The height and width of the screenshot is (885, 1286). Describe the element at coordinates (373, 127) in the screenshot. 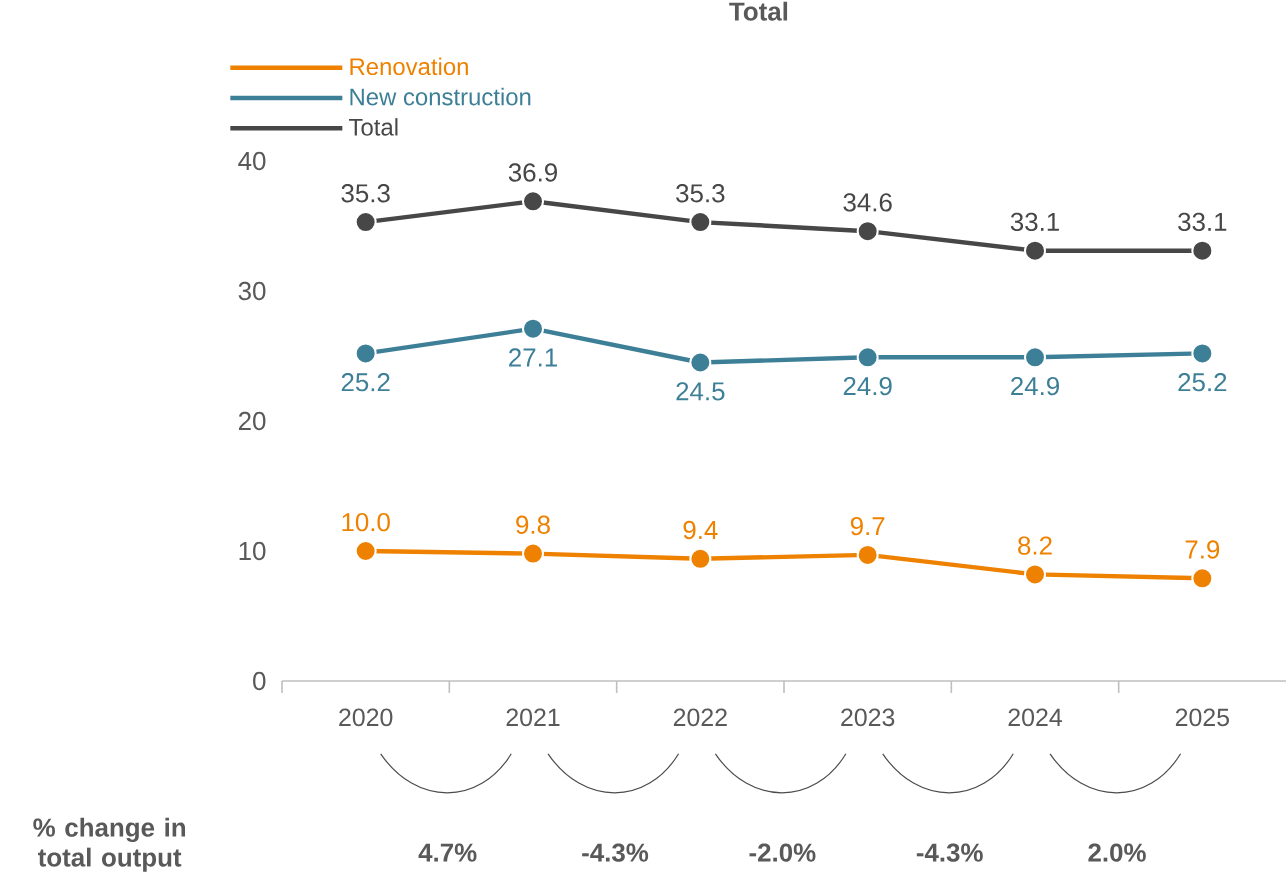

I see `legend-label: Total` at that location.